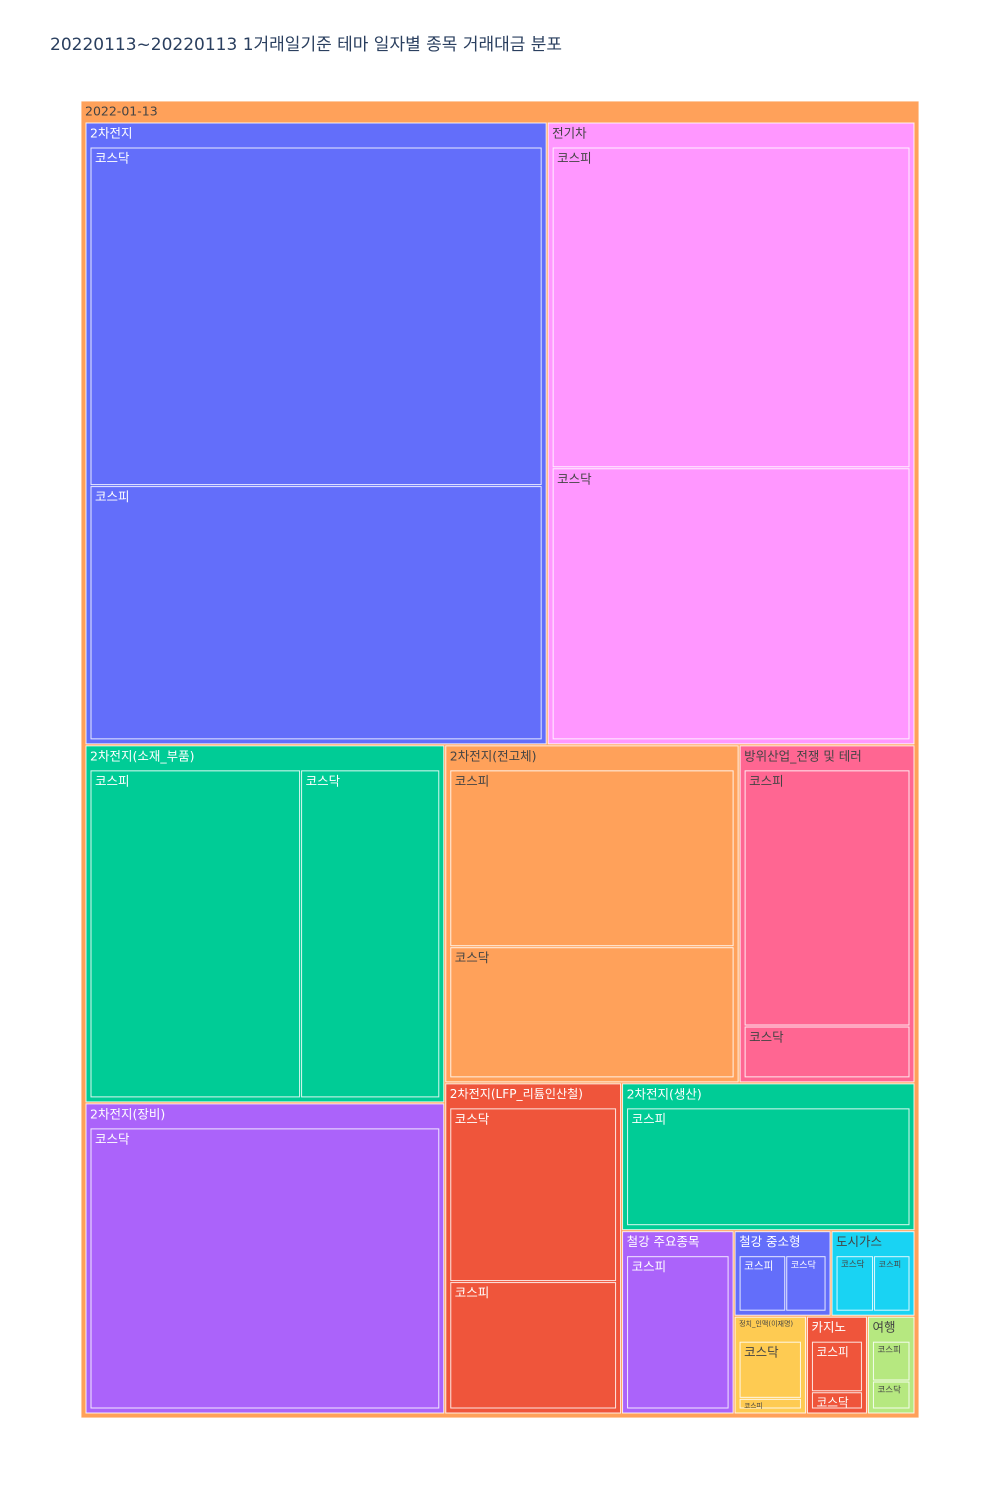  I want to click on theme-label: 도시가스, so click(859, 1241).